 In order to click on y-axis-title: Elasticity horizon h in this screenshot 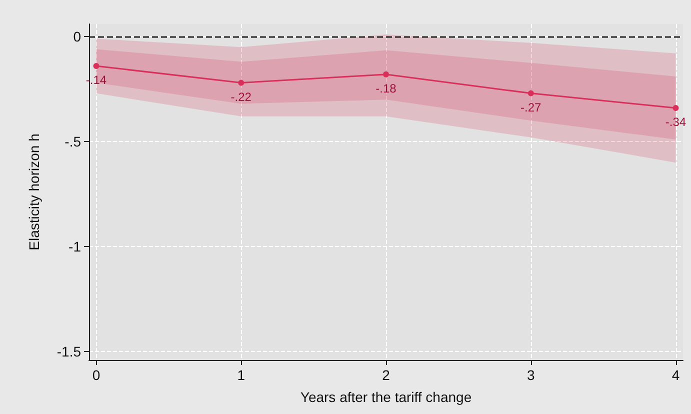, I will do `click(34, 192)`.